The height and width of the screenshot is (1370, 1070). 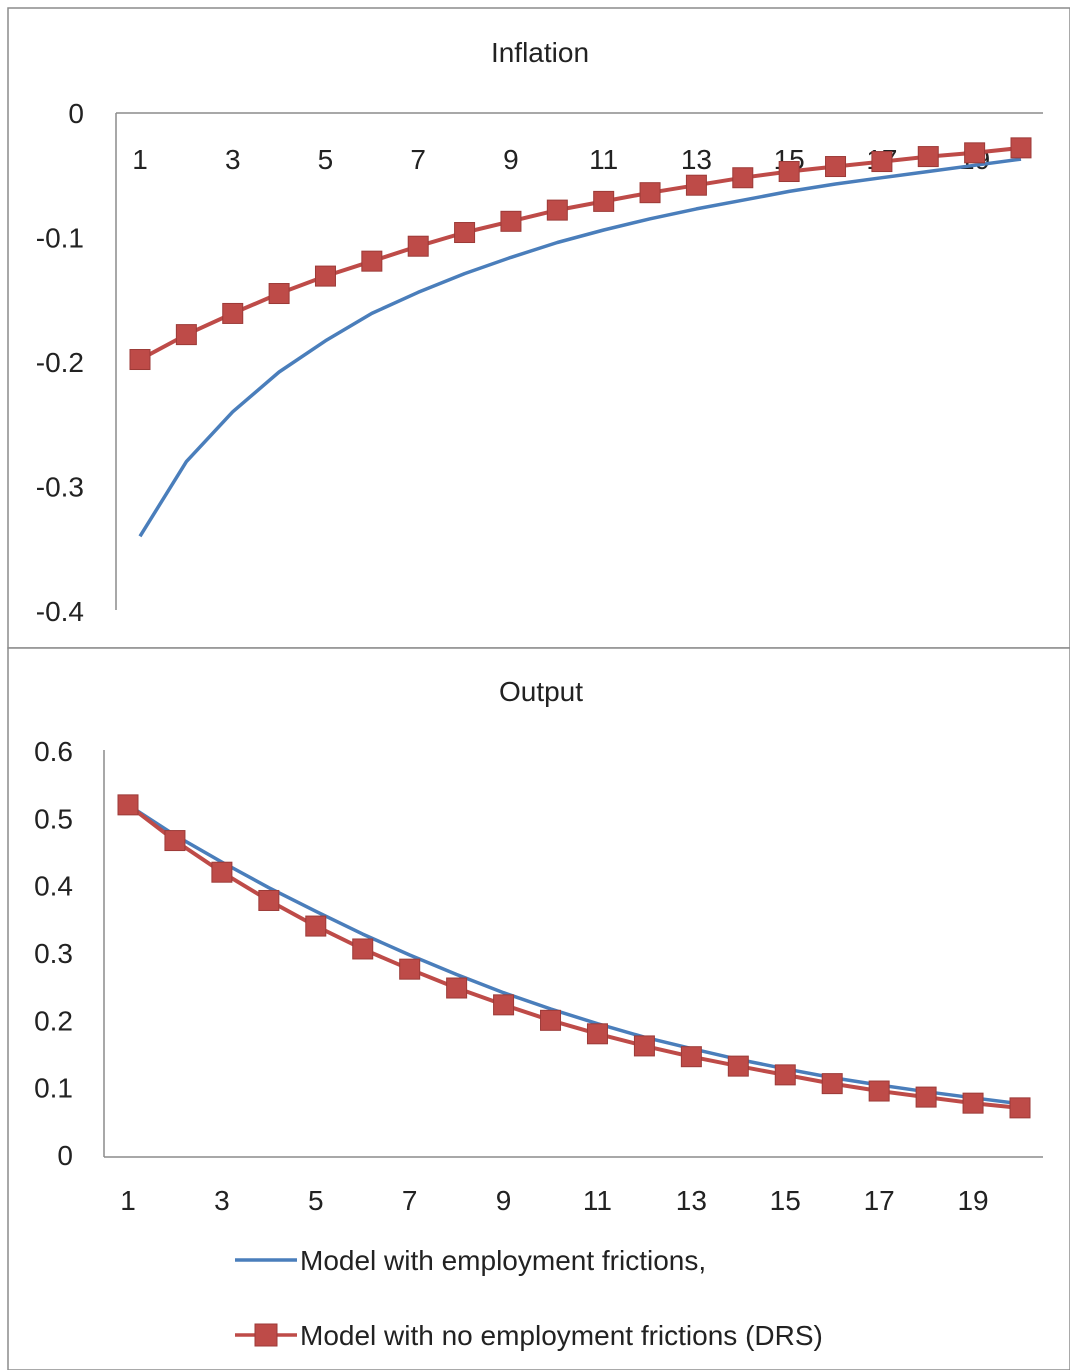 I want to click on inflation-y-tick-label: -0.2, so click(x=60, y=362).